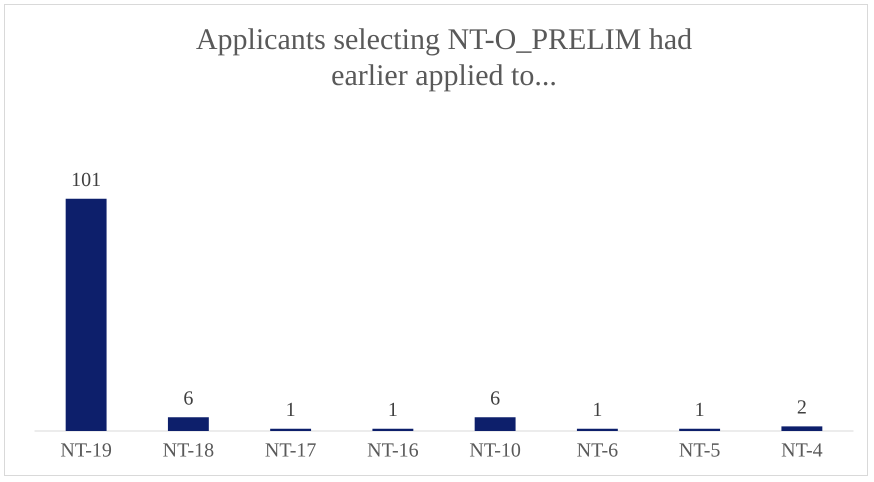 The width and height of the screenshot is (874, 482). What do you see at coordinates (188, 450) in the screenshot?
I see `x-tick-label: NT-18` at bounding box center [188, 450].